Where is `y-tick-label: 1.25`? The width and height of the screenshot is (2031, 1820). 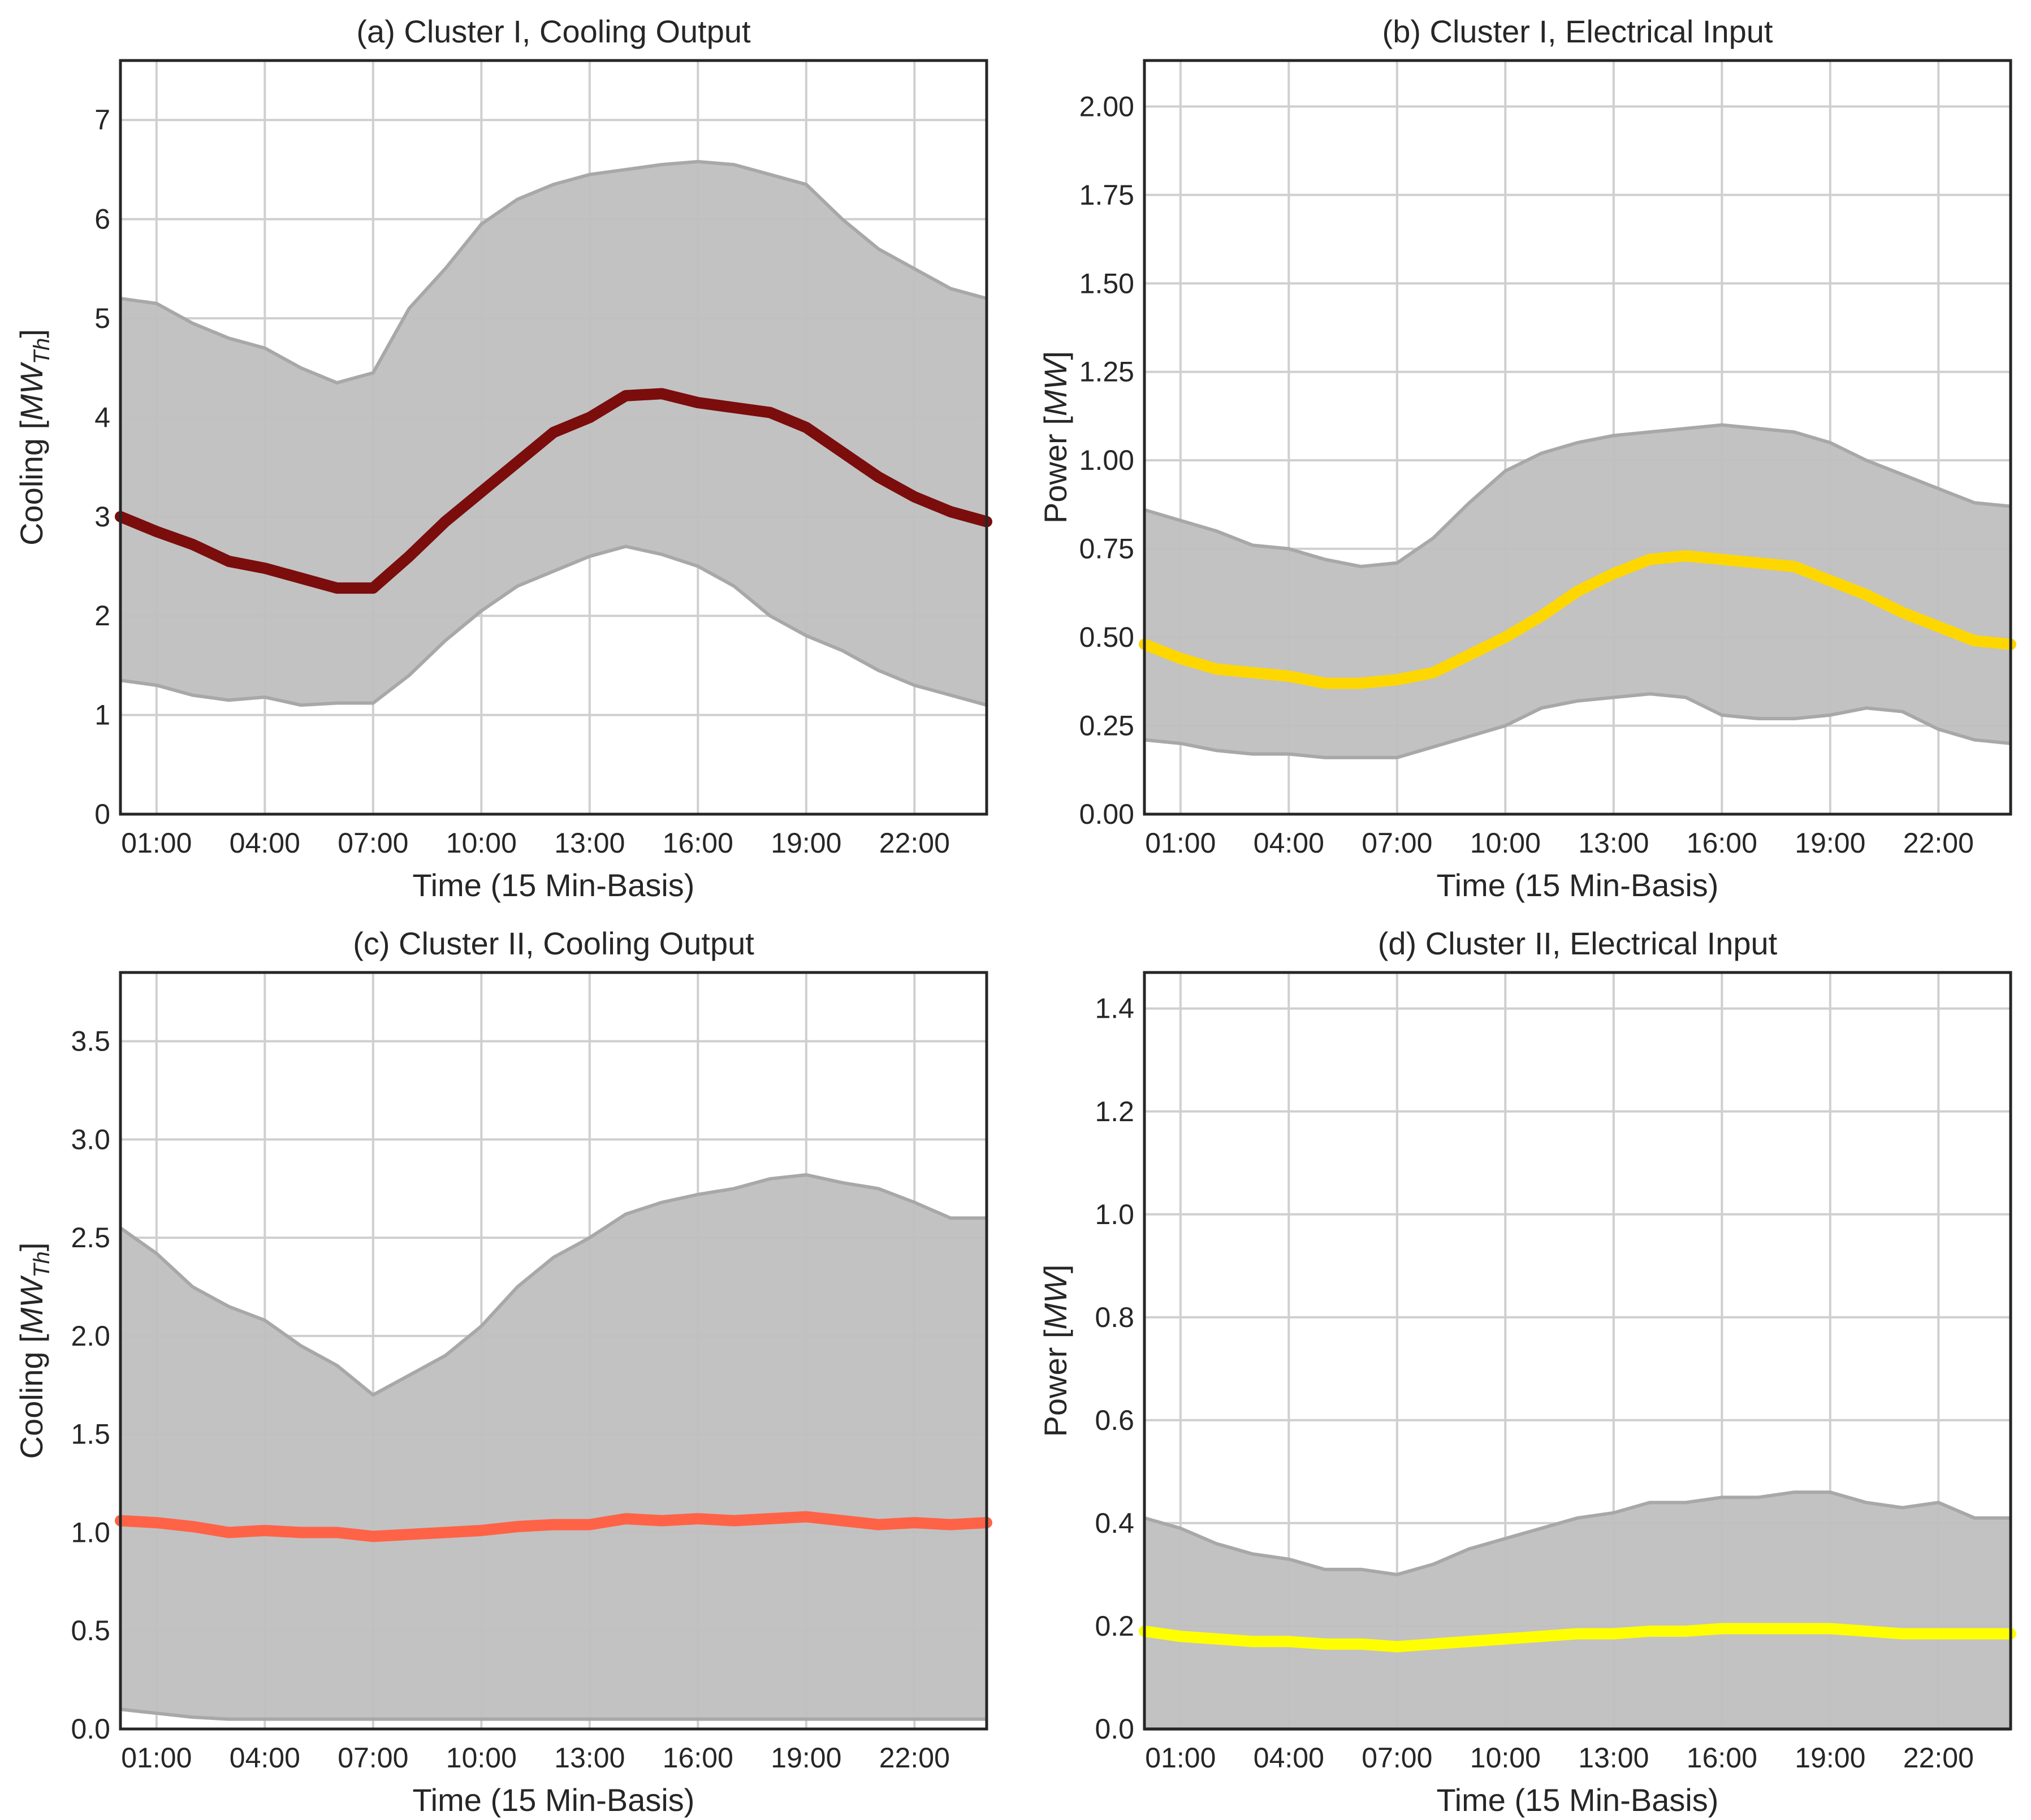 y-tick-label: 1.25 is located at coordinates (1106, 372).